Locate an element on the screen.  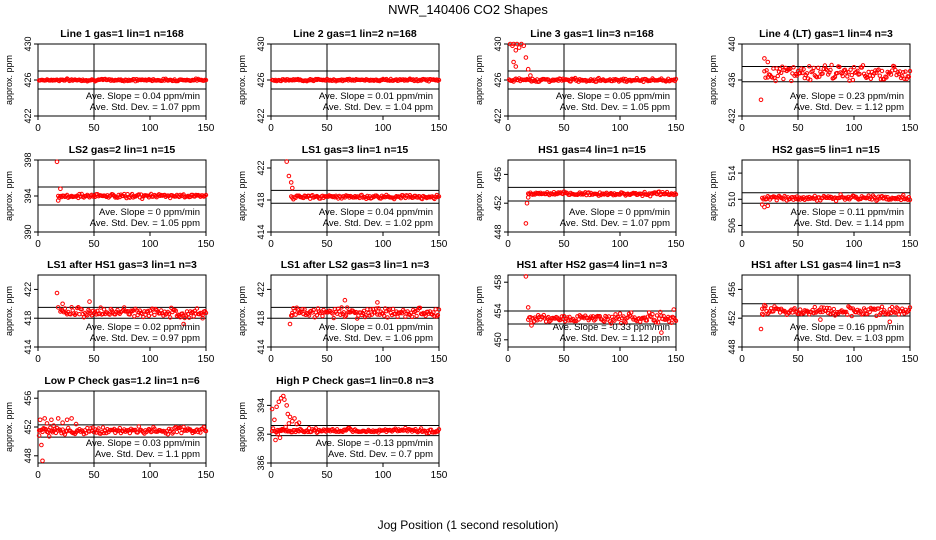
y-tick-label: 440 is located at coordinates (732, 43).